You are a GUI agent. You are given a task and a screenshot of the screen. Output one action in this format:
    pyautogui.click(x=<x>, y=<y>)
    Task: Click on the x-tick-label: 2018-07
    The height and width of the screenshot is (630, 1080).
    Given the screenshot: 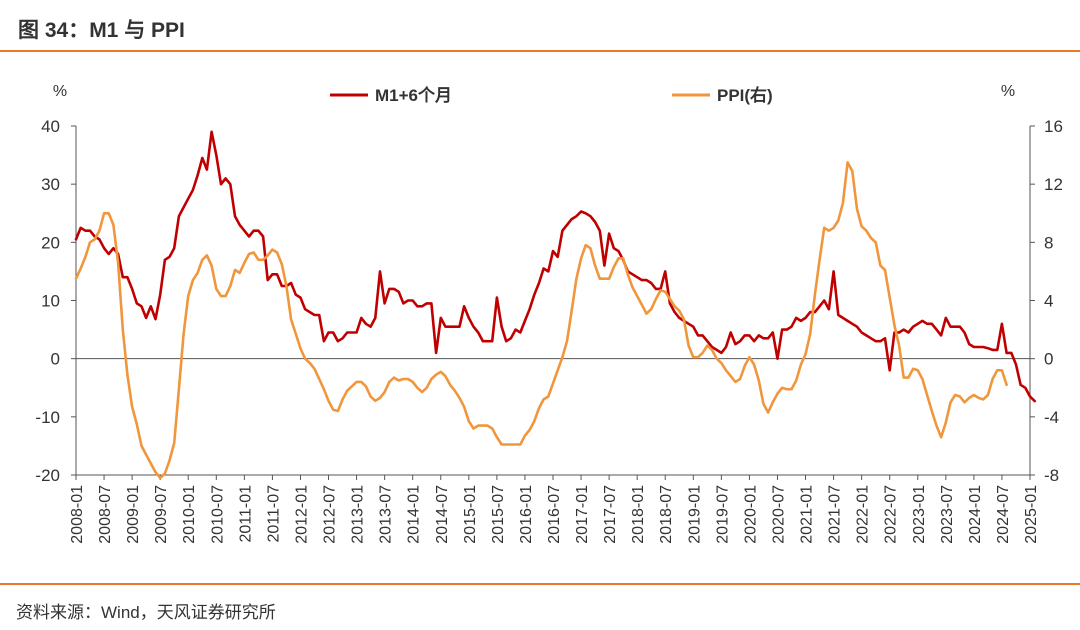 What is the action you would take?
    pyautogui.click(x=666, y=514)
    